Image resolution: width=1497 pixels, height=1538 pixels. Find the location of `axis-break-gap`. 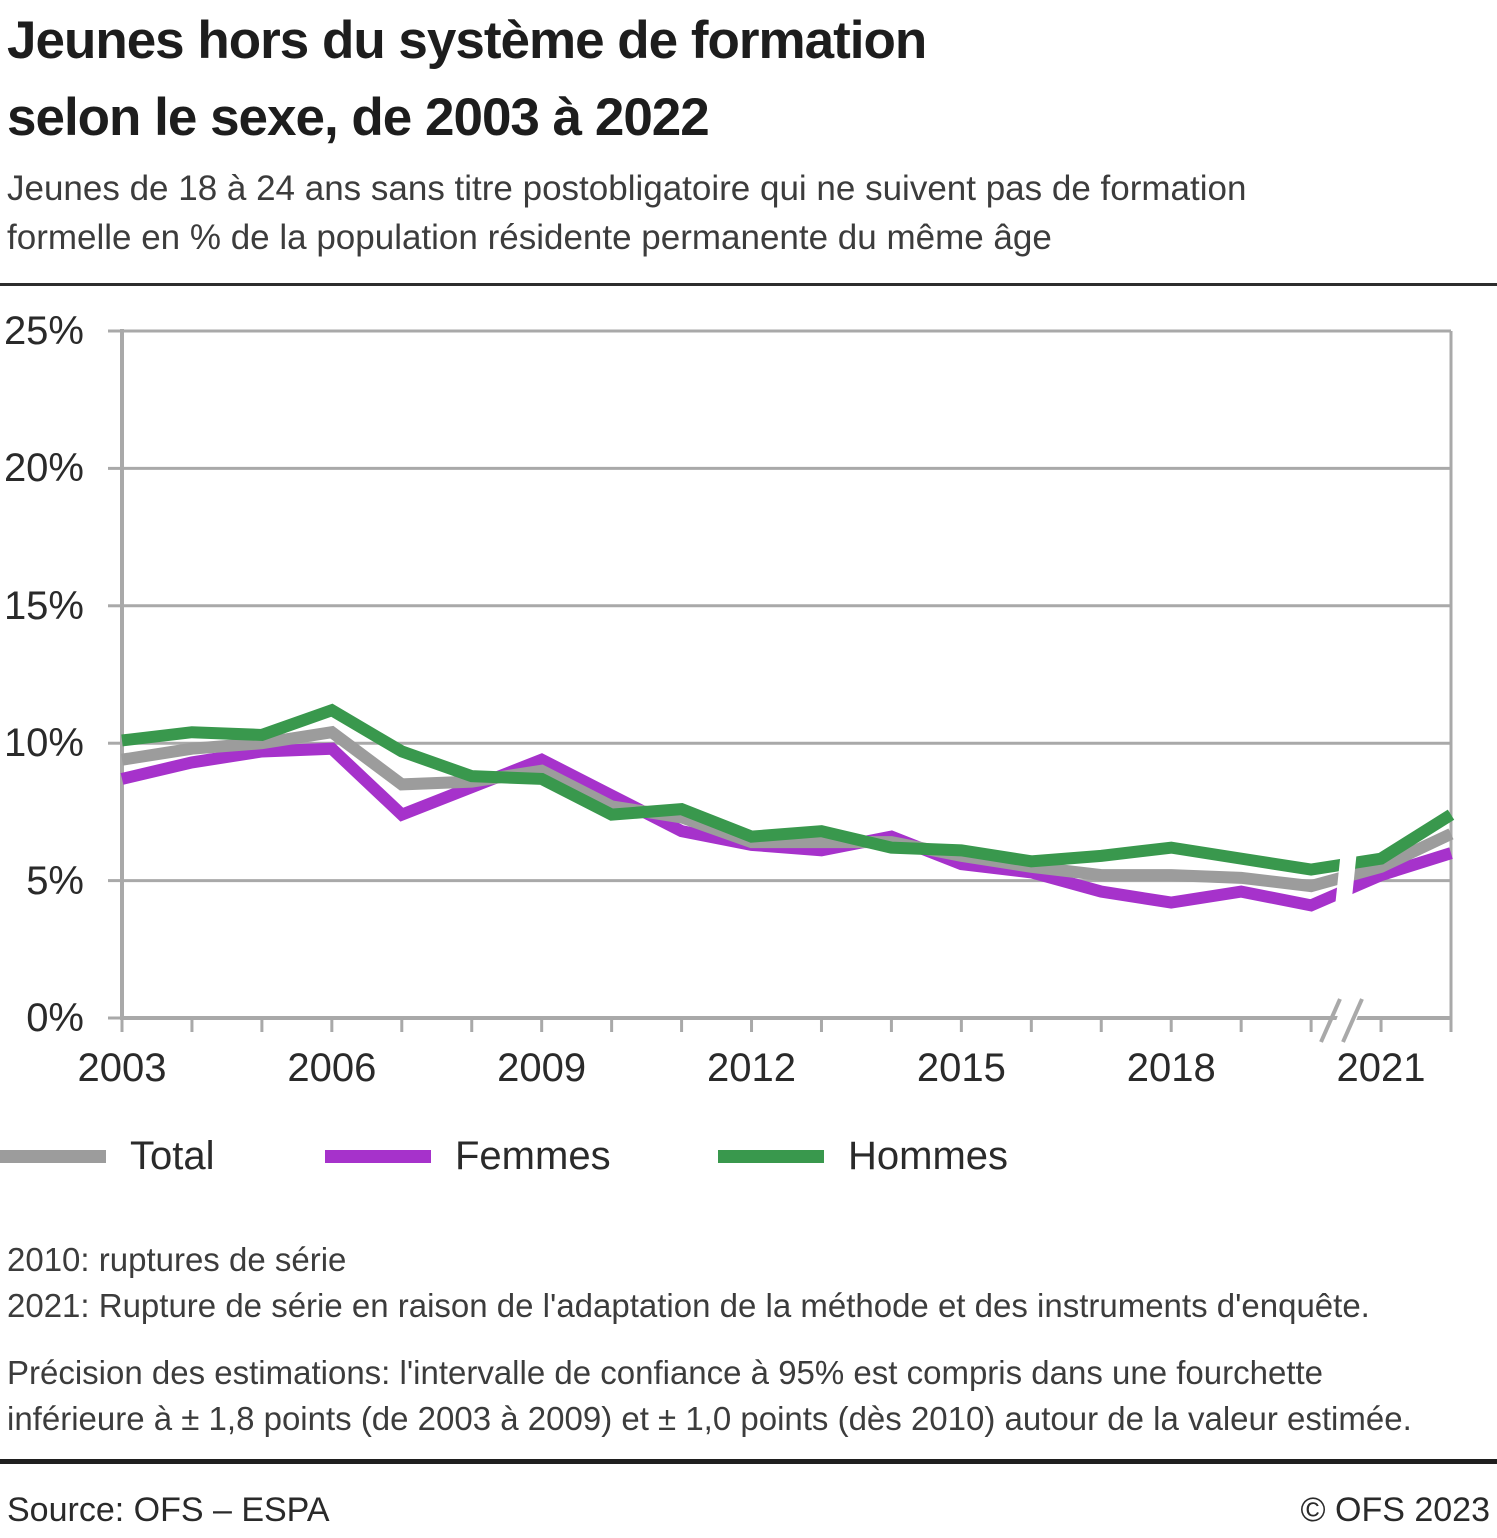

axis-break-gap is located at coordinates (1346, 1021).